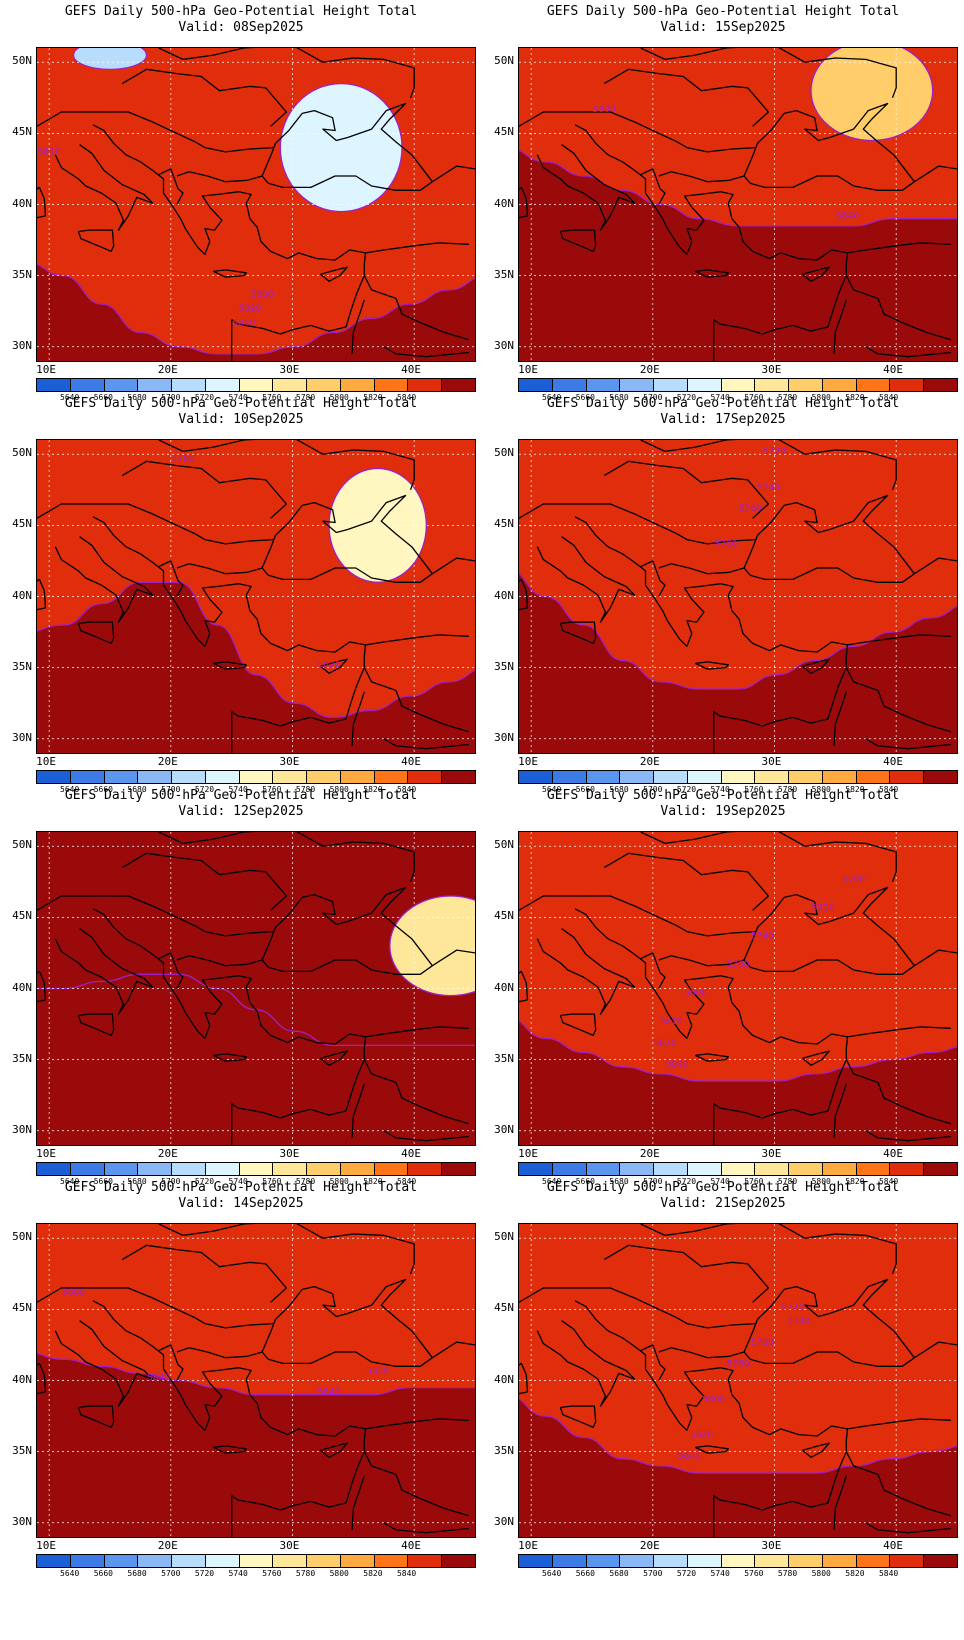 The width and height of the screenshot is (964, 1640). What do you see at coordinates (853, 880) in the screenshot?
I see `contour-label: 5700` at bounding box center [853, 880].